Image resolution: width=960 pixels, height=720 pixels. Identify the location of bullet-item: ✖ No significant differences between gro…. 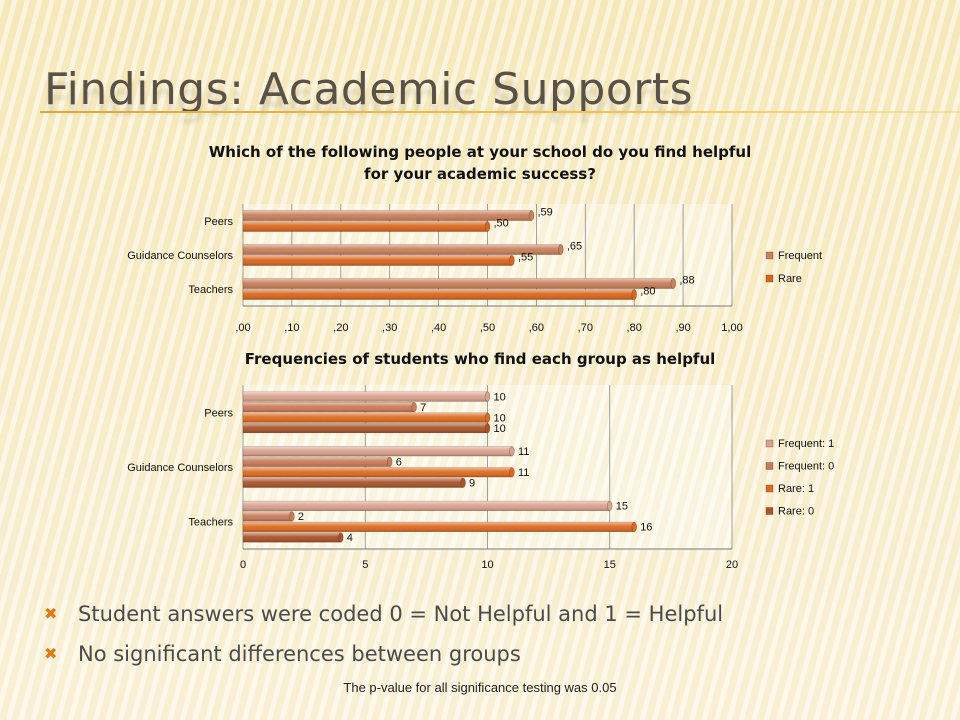
(383, 658).